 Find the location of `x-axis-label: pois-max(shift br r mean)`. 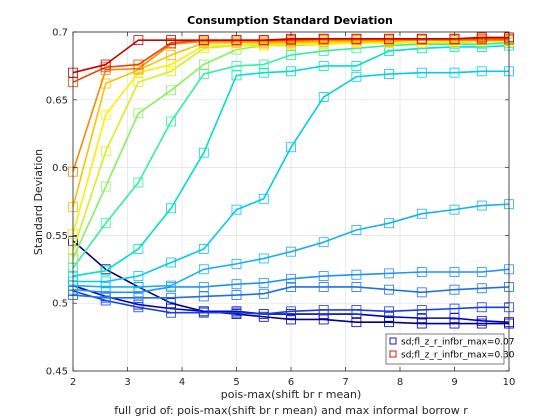

x-axis-label: pois-max(shift br r mean) is located at coordinates (291, 394).